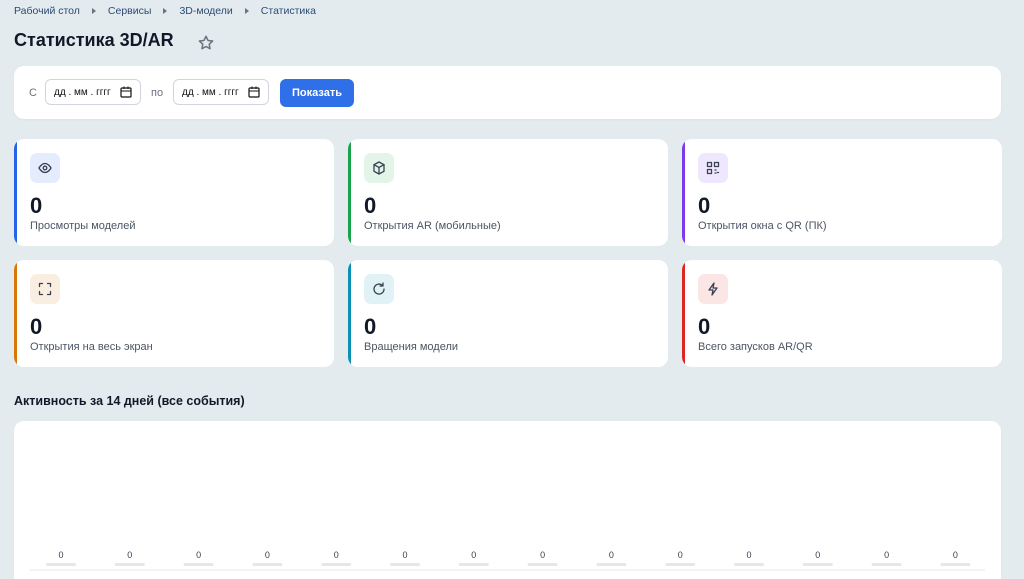  What do you see at coordinates (755, 347) in the screenshot?
I see `card-label: Всего запусков AR/QR` at bounding box center [755, 347].